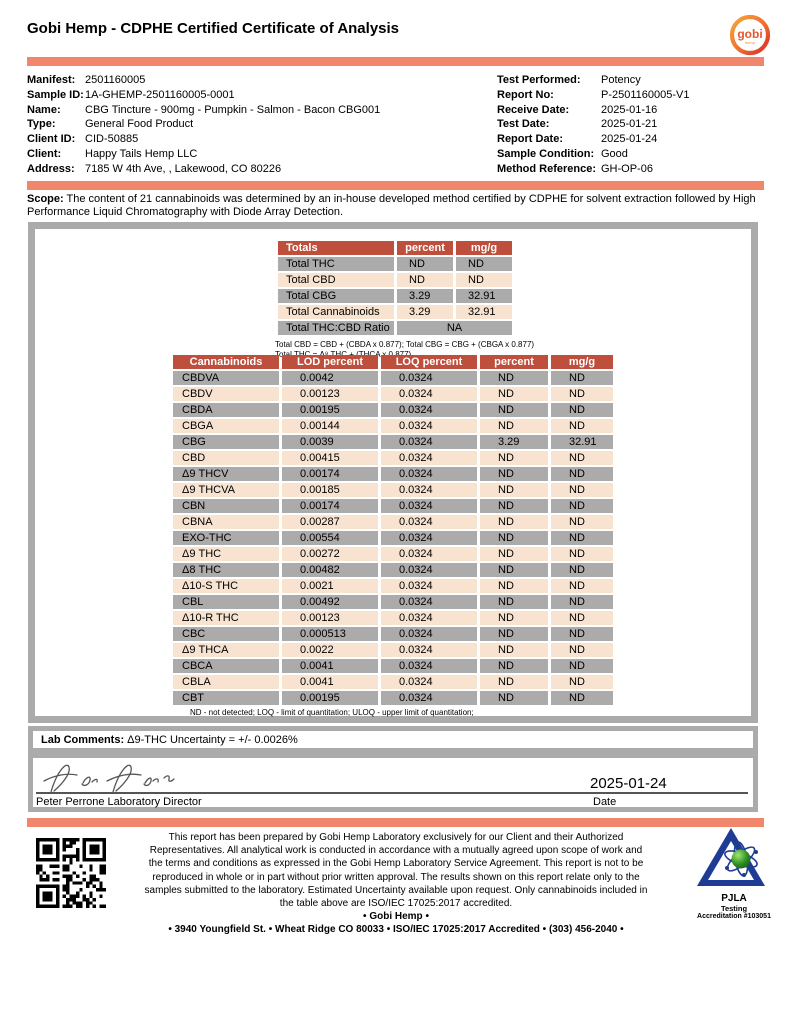 The width and height of the screenshot is (791, 1024). Describe the element at coordinates (330, 618) in the screenshot. I see `table-cell: 0.00123` at that location.